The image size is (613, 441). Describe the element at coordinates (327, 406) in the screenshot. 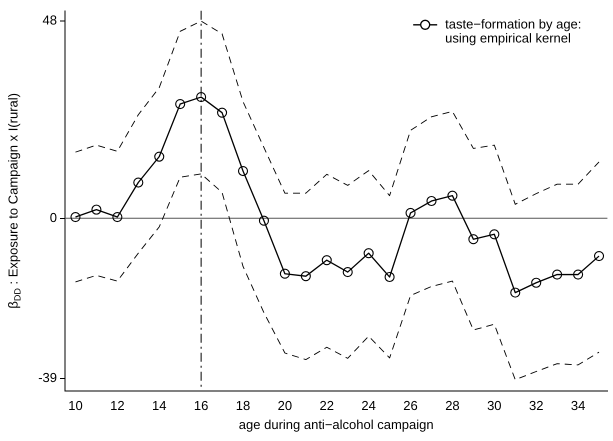

I see `x-tick-label: 22` at that location.